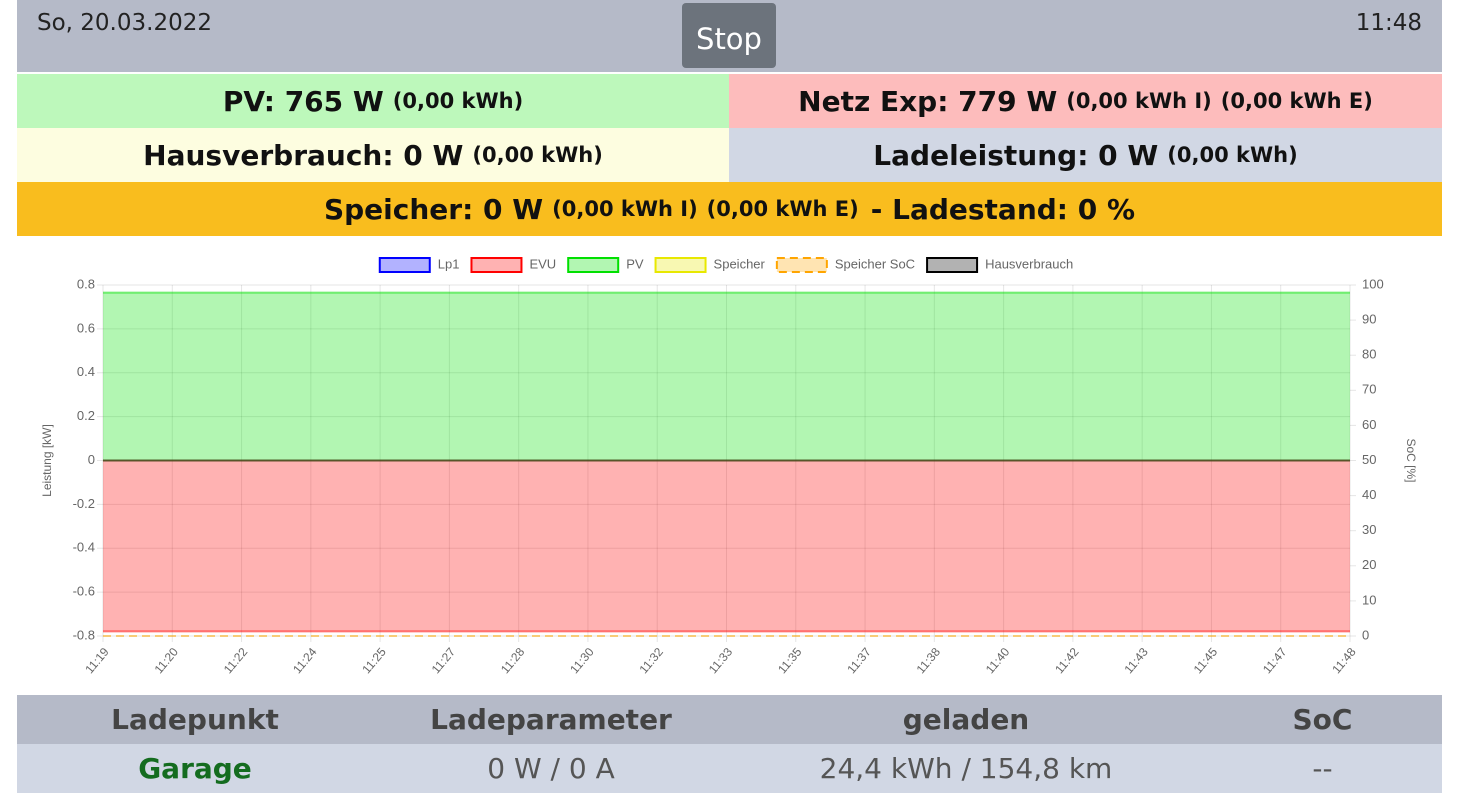 The width and height of the screenshot is (1473, 807). What do you see at coordinates (1136, 661) in the screenshot?
I see `x-tick-label: 11:43` at bounding box center [1136, 661].